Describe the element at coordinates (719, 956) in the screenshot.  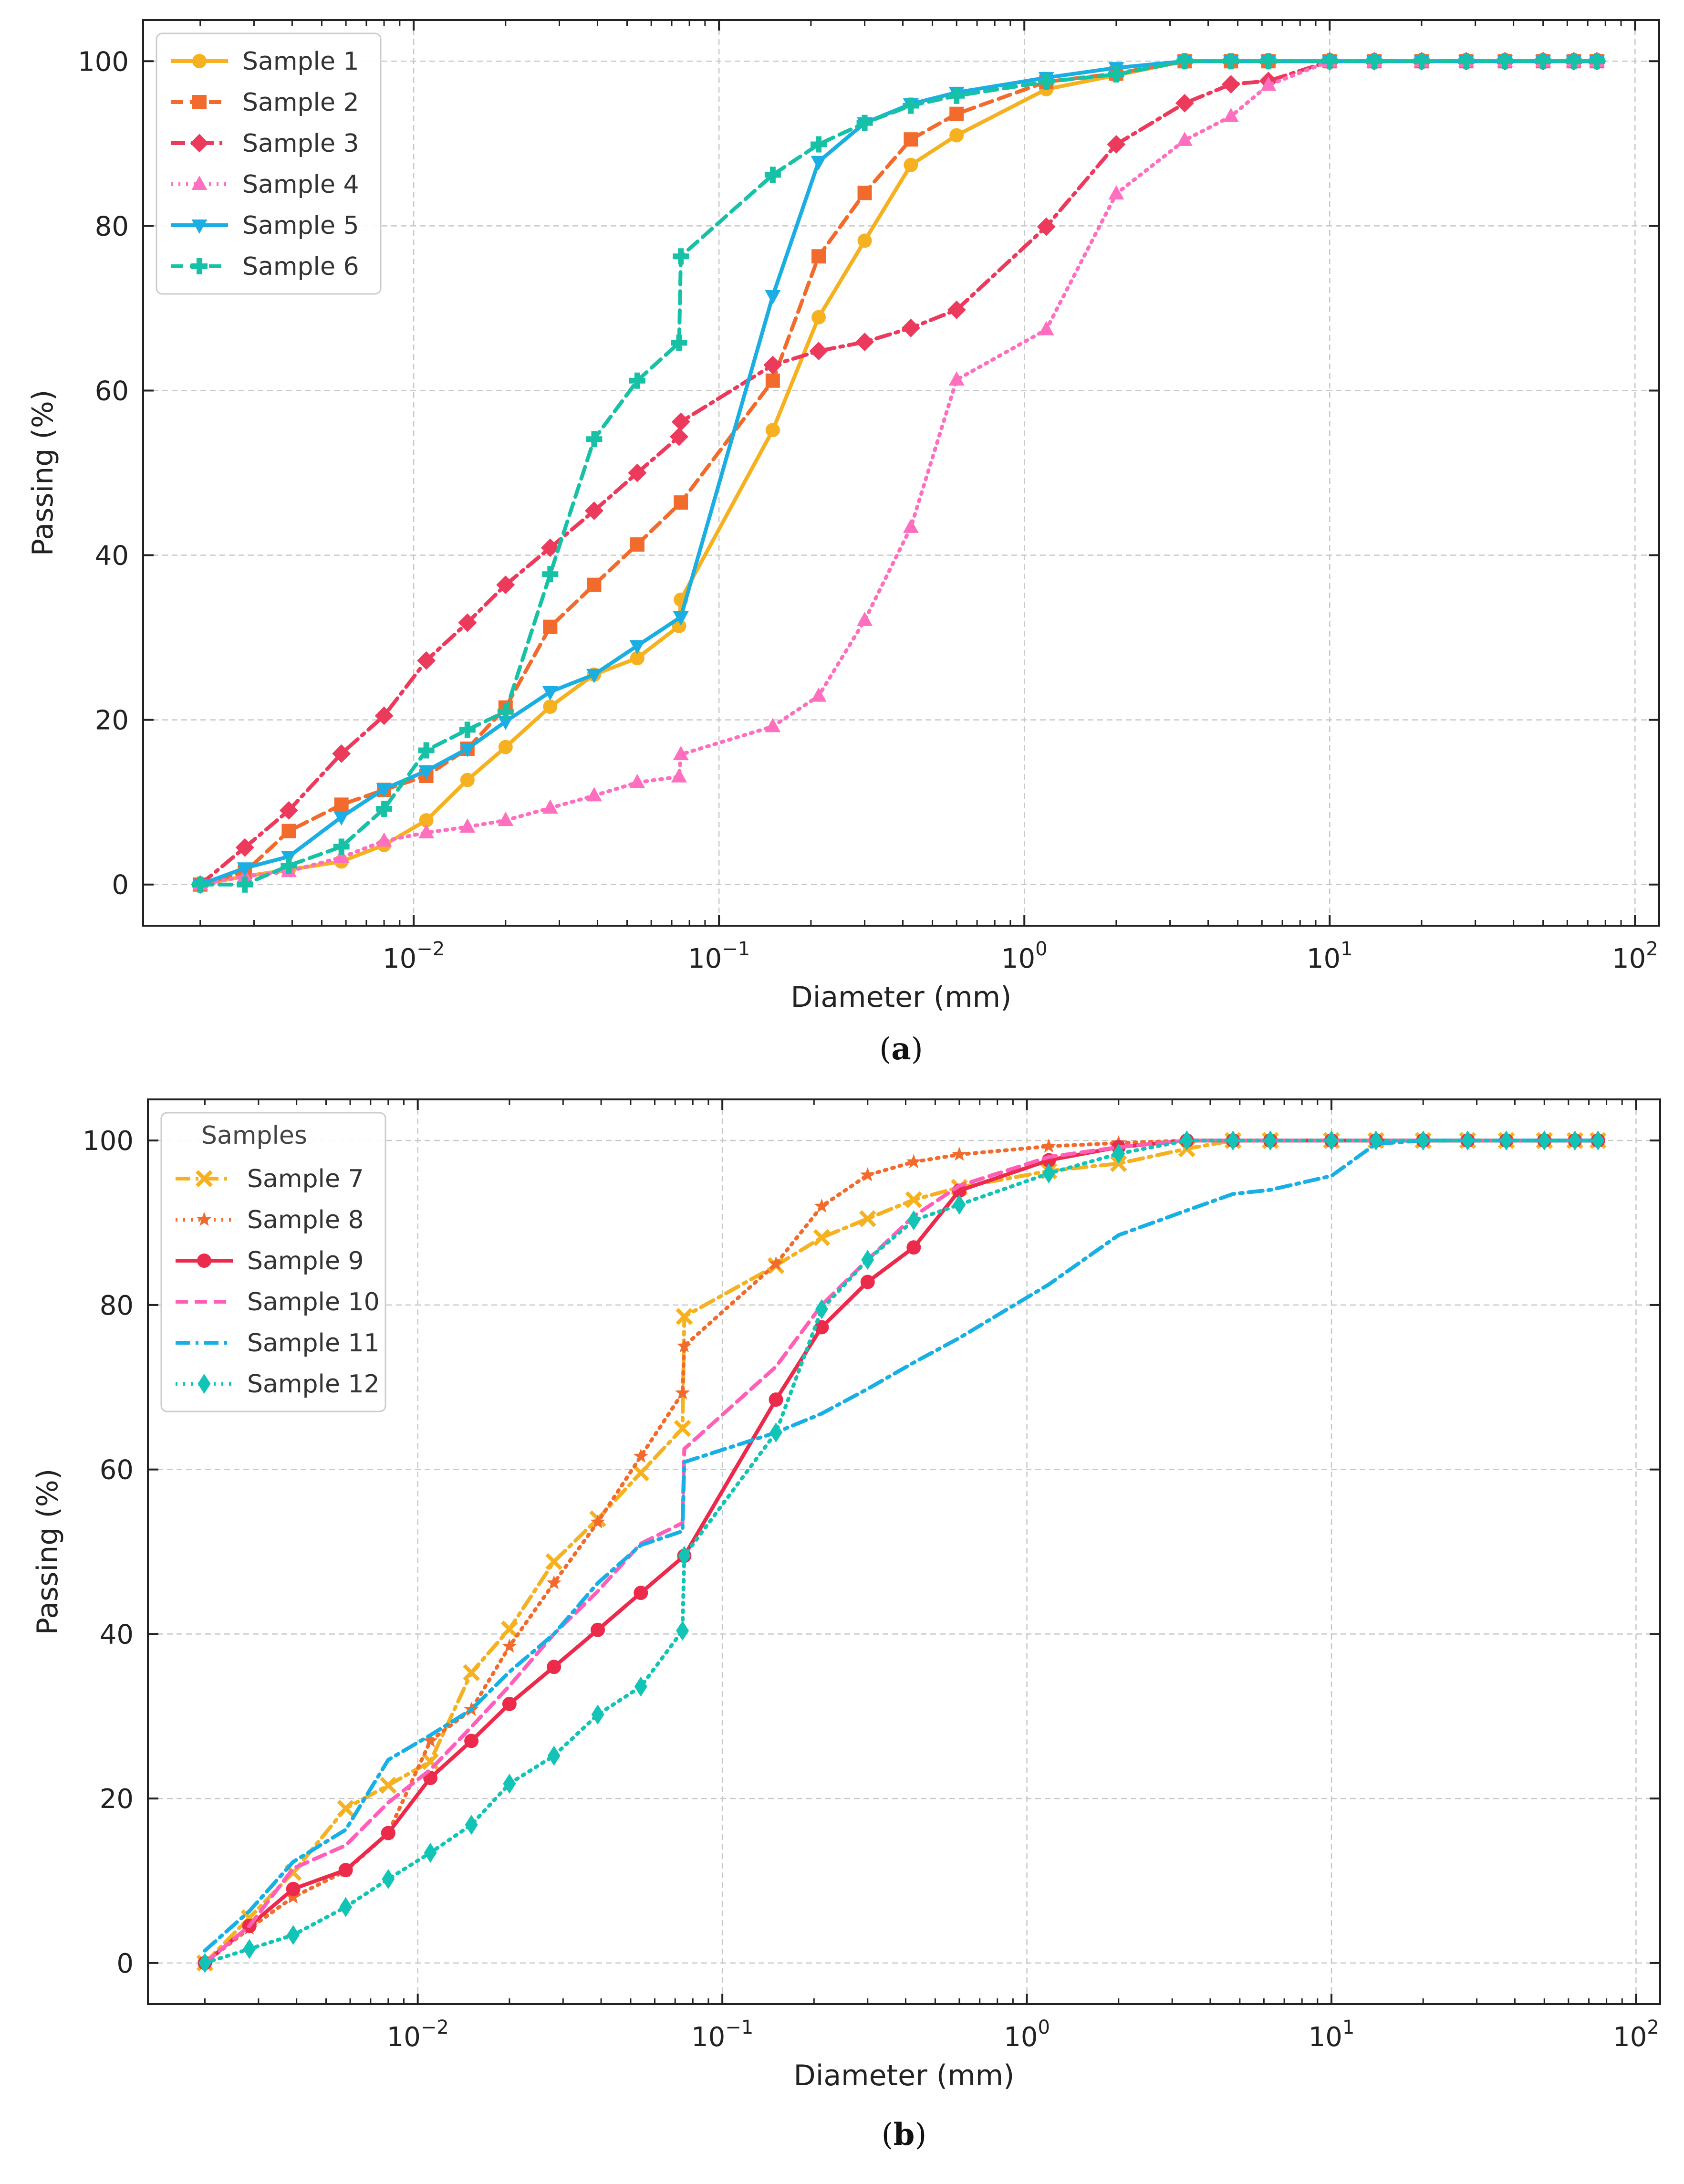
I see `x-tick-label: 10⁻¹` at that location.